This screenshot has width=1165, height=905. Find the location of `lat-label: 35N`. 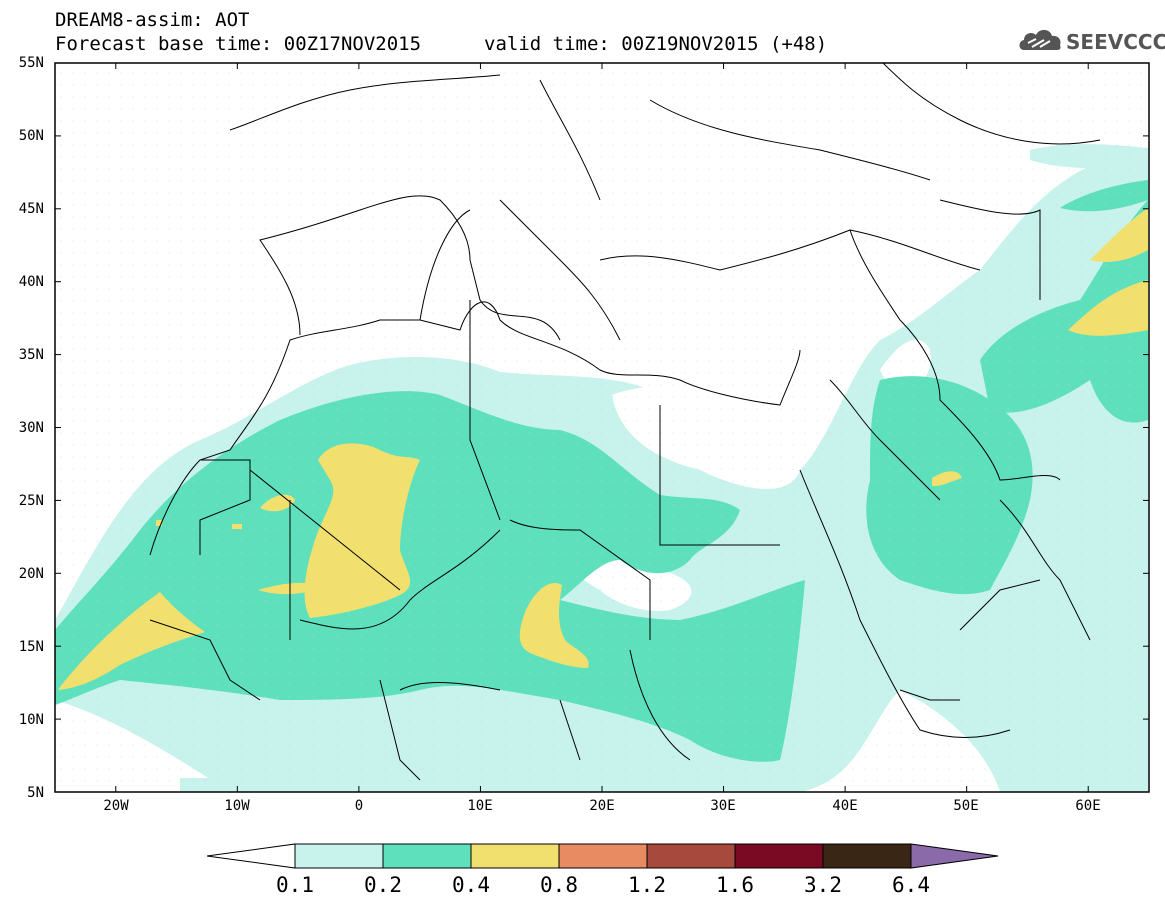

lat-label: 35N is located at coordinates (31, 355).